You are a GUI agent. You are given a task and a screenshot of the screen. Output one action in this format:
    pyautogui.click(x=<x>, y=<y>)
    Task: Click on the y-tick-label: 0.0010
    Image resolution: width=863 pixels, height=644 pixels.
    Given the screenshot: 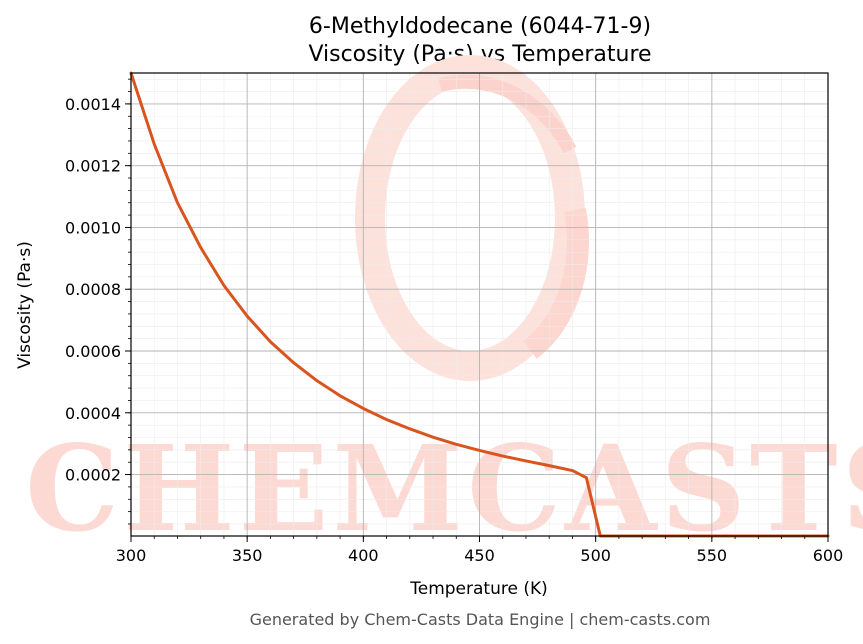 What is the action you would take?
    pyautogui.click(x=93, y=227)
    